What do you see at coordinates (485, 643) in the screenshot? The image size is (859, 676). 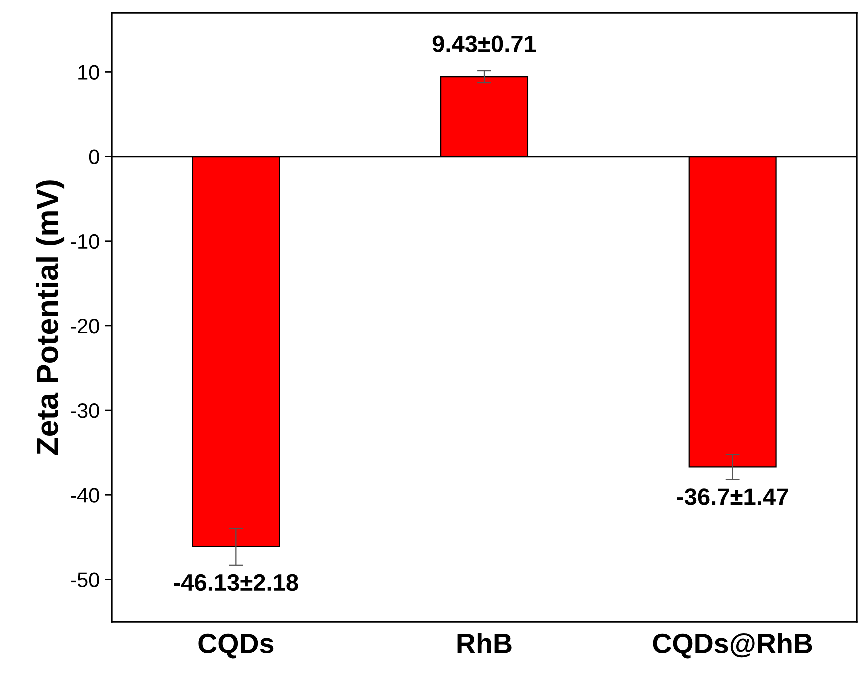 I see `x-tick-label: RhB` at bounding box center [485, 643].